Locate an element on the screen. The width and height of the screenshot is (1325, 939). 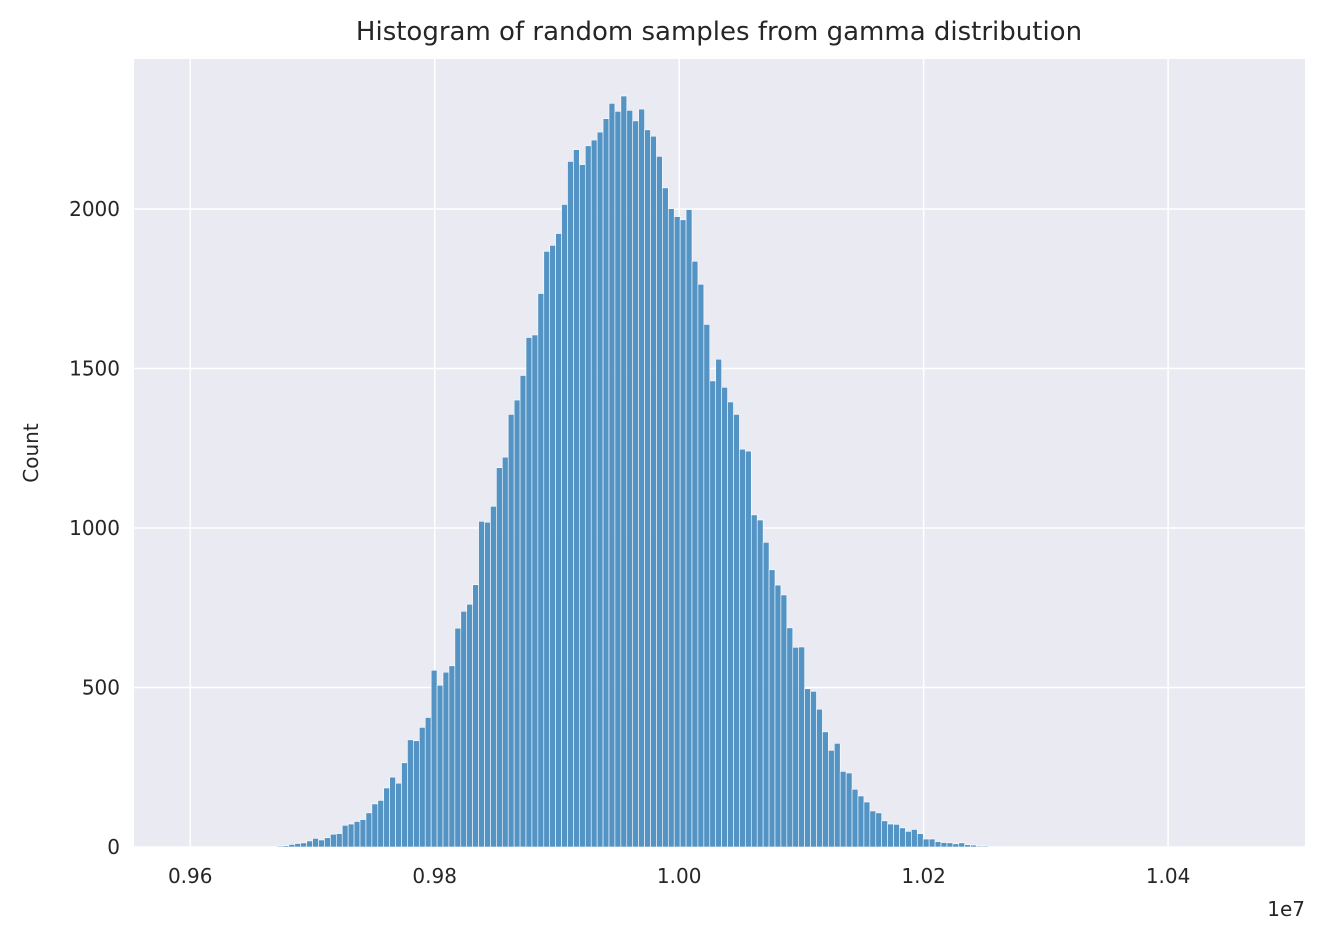
x-tick-labels: 0.96 0.98 1.00 1.02 1.04 is located at coordinates (679, 876).